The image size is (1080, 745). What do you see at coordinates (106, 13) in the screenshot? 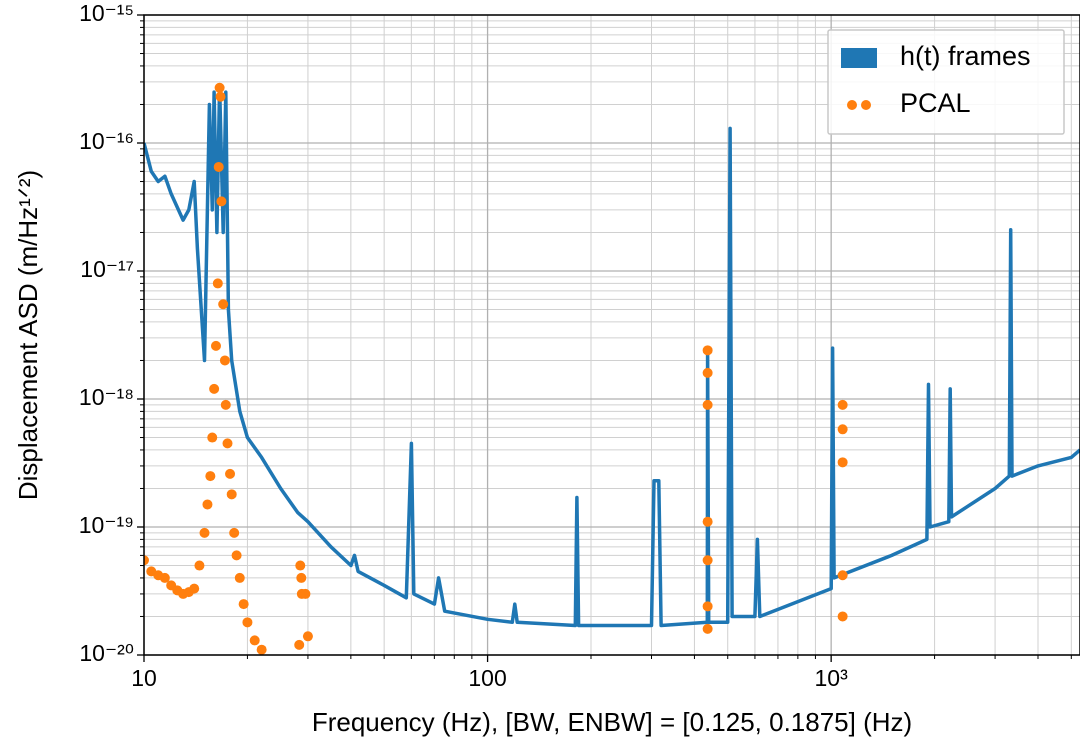
I see `y-tick-label: 10⁻¹⁵` at bounding box center [106, 13].